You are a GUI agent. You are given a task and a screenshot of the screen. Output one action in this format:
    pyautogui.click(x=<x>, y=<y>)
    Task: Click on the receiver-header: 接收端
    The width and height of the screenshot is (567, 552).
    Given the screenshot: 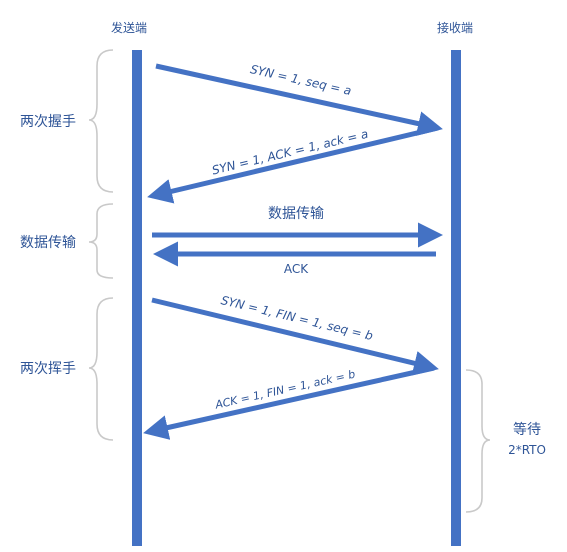 What is the action you would take?
    pyautogui.click(x=455, y=27)
    